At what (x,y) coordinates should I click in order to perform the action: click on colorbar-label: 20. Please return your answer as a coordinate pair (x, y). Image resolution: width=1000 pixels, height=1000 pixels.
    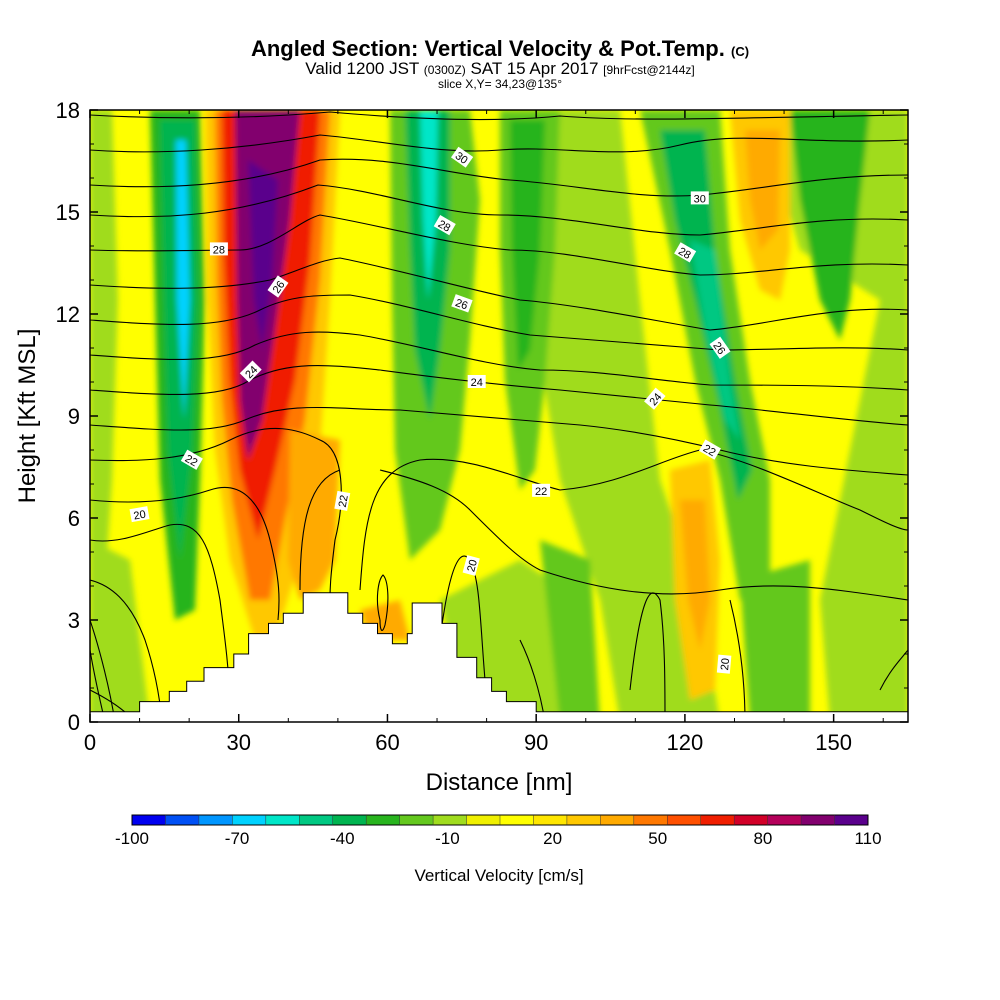
    Looking at the image, I should click on (552, 838).